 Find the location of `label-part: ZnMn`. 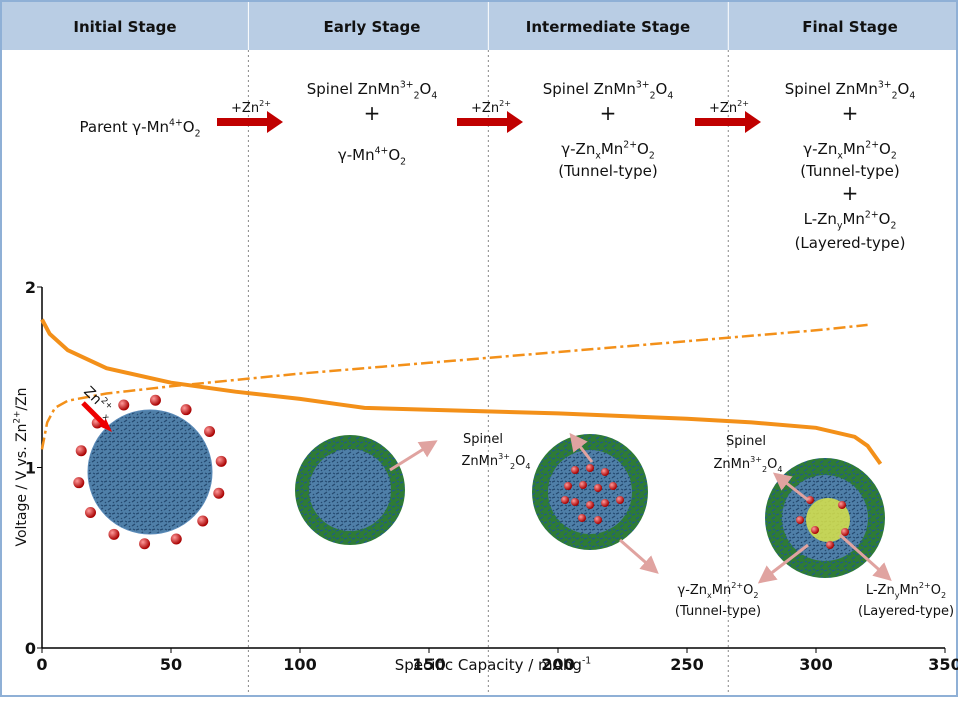

label-part: ZnMn is located at coordinates (480, 461).